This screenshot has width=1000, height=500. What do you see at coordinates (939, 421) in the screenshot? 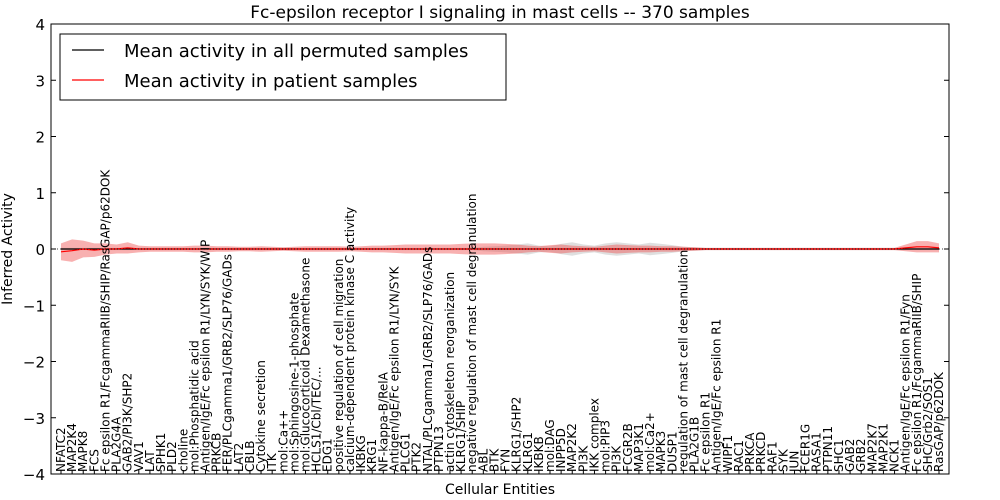
I see `x-tick-label: RasGAP/p62DOK` at bounding box center [939, 421].